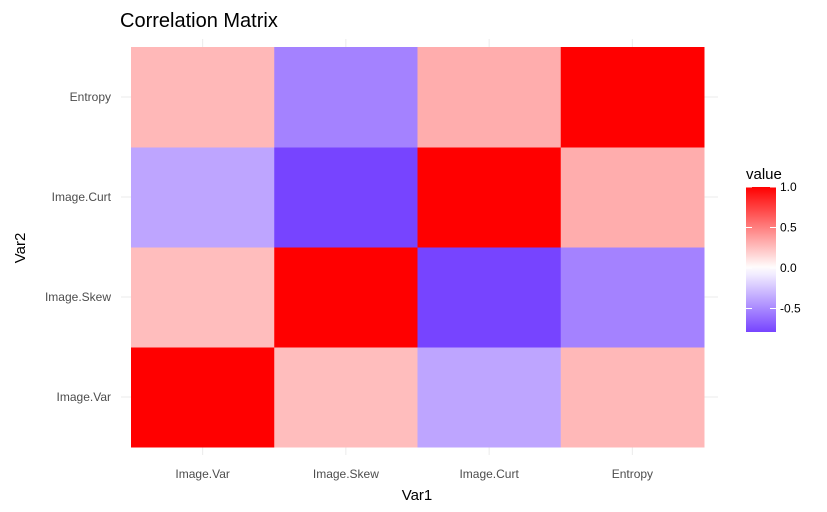  What do you see at coordinates (489, 197) in the screenshot?
I see `heatmap-cell-Image.Curt-Image.Curt` at bounding box center [489, 197].